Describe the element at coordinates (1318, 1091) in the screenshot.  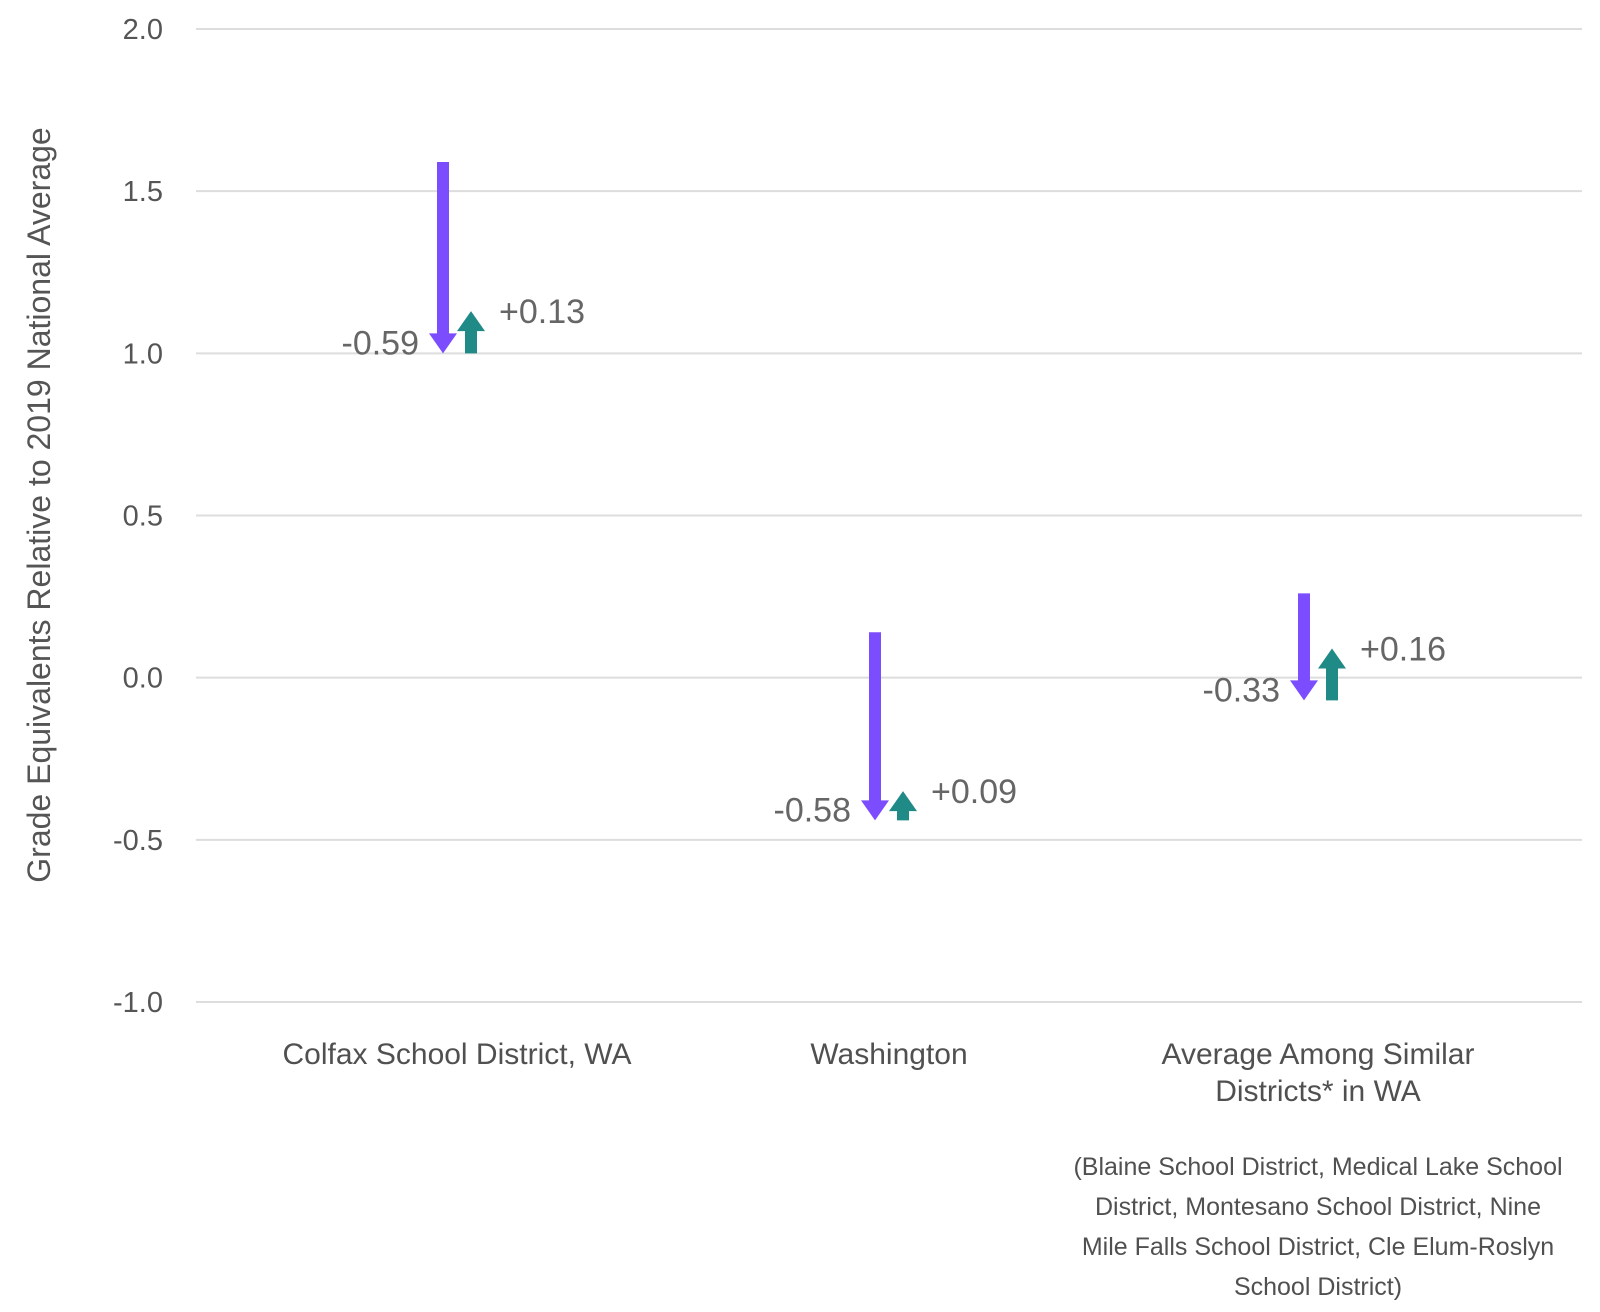
I see `category-label: Districts* in WA` at that location.